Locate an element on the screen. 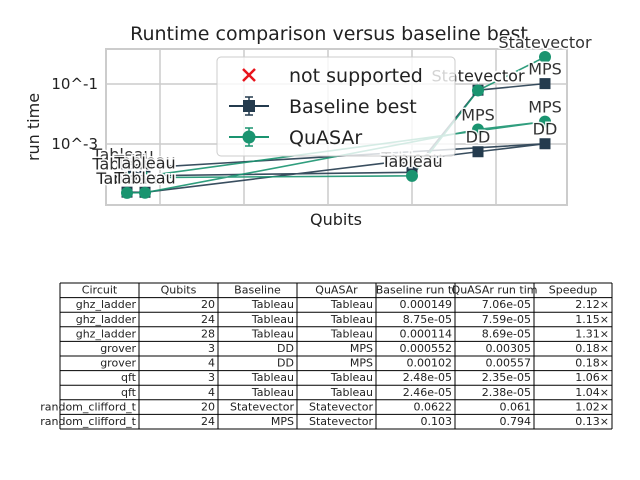 The height and width of the screenshot is (480, 640). table-cell: 2.35e-05 is located at coordinates (506, 377).